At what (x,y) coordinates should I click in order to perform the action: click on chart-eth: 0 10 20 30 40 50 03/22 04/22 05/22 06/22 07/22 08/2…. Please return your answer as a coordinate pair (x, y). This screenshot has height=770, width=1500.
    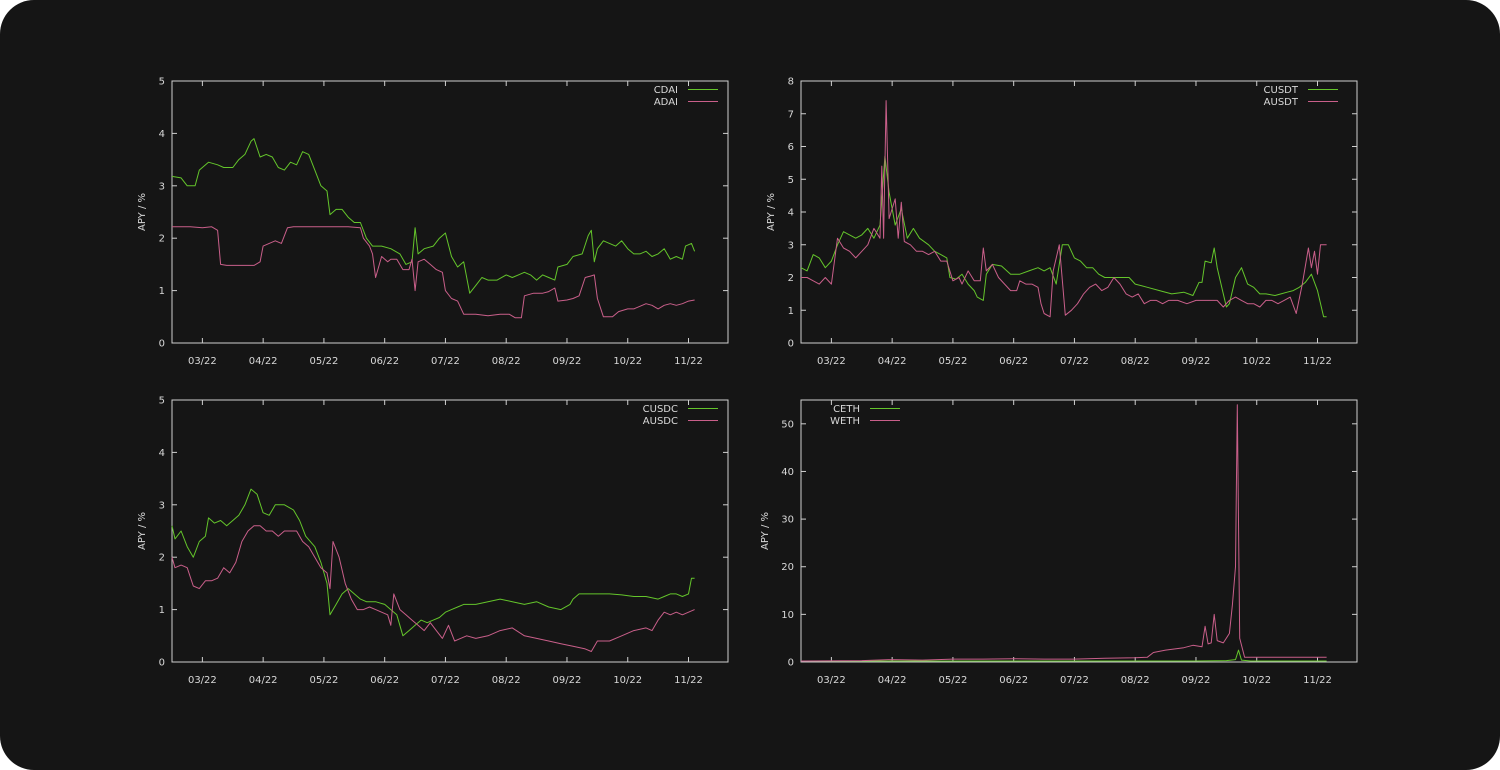
    Looking at the image, I should click on (1059, 542).